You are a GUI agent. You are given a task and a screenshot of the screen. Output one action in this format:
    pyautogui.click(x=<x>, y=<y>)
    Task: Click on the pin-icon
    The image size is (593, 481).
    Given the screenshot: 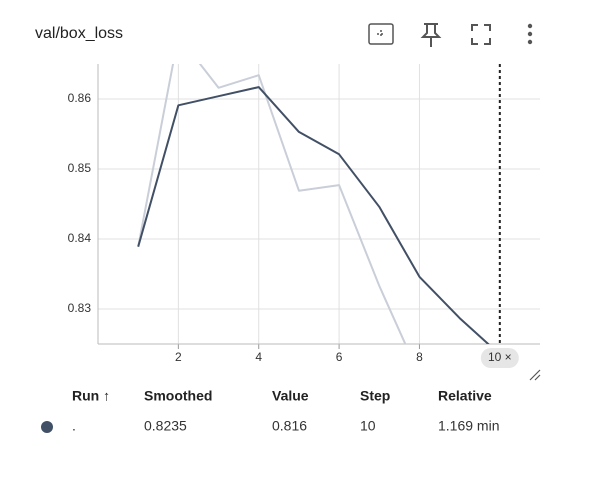 What is the action you would take?
    pyautogui.click(x=431, y=35)
    